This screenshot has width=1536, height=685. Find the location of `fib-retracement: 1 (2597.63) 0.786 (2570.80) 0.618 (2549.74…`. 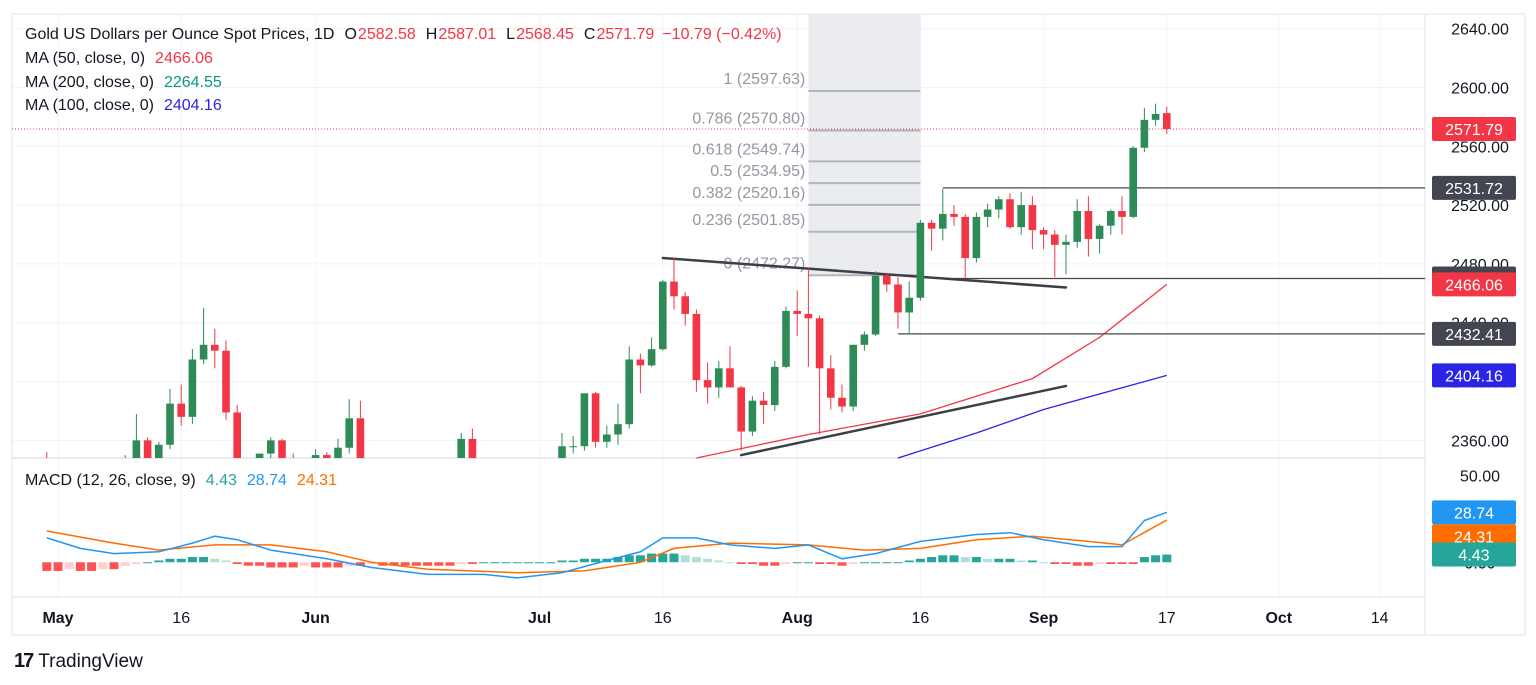

fib-retracement: 1 (2597.63) 0.786 (2570.80) 0.618 (2549.74… is located at coordinates (806, 145).